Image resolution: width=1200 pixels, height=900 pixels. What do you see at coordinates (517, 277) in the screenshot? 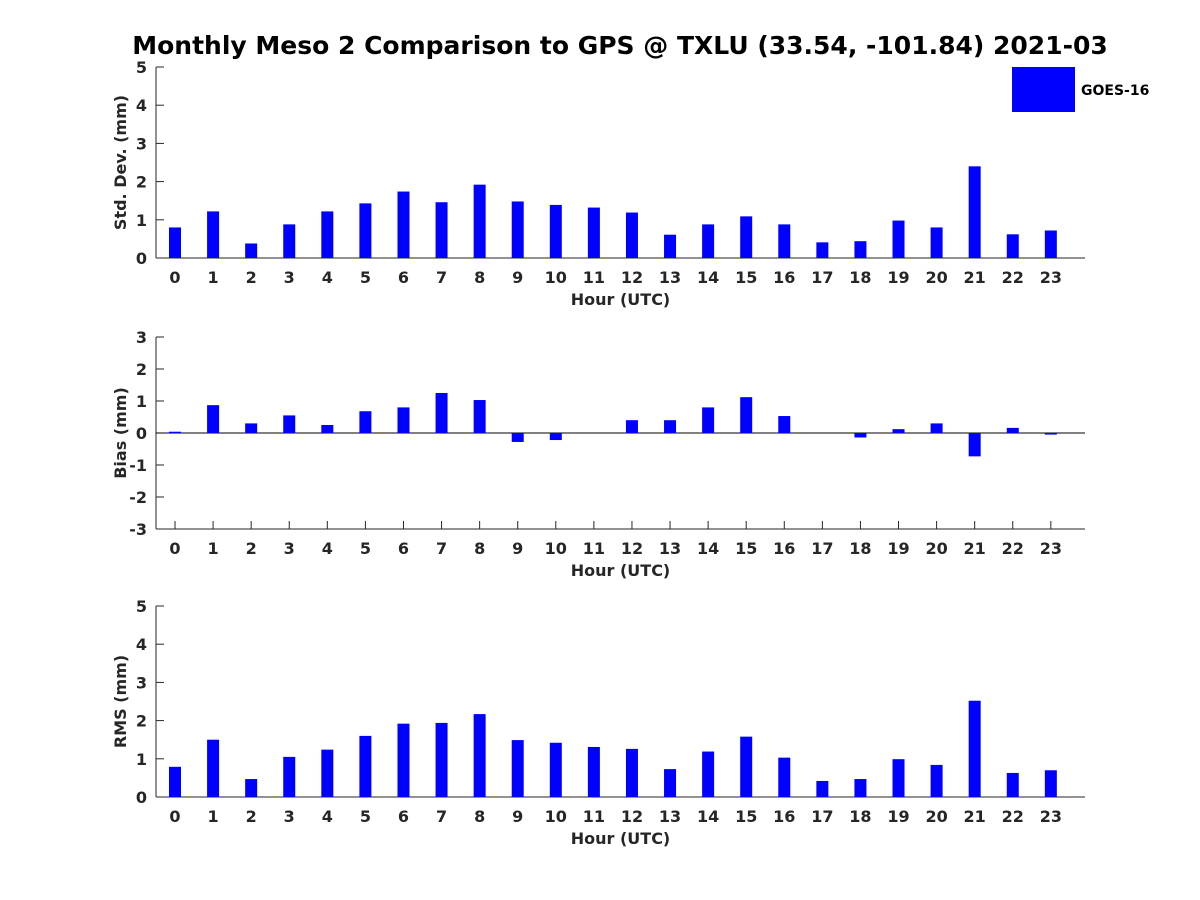
I see `std-dev-x-tick-label: 9` at bounding box center [517, 277].